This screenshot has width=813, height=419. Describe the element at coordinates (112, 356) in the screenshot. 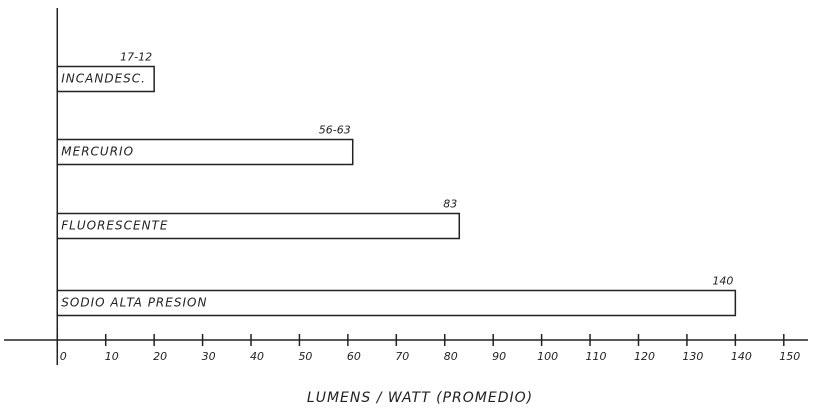

I see `x-tick-label: 10` at that location.